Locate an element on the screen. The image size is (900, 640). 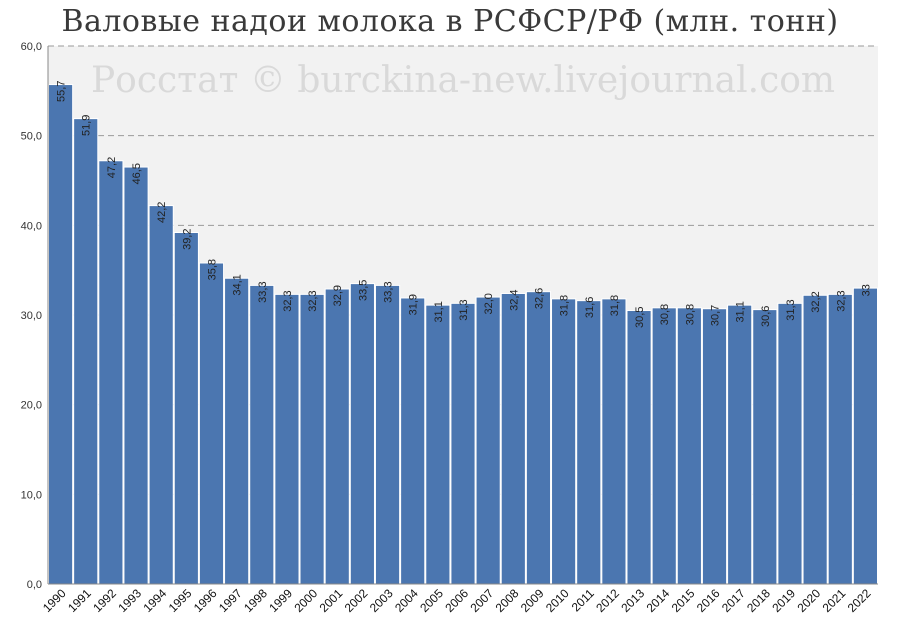
x-tick-label: 2021 is located at coordinates (834, 600).